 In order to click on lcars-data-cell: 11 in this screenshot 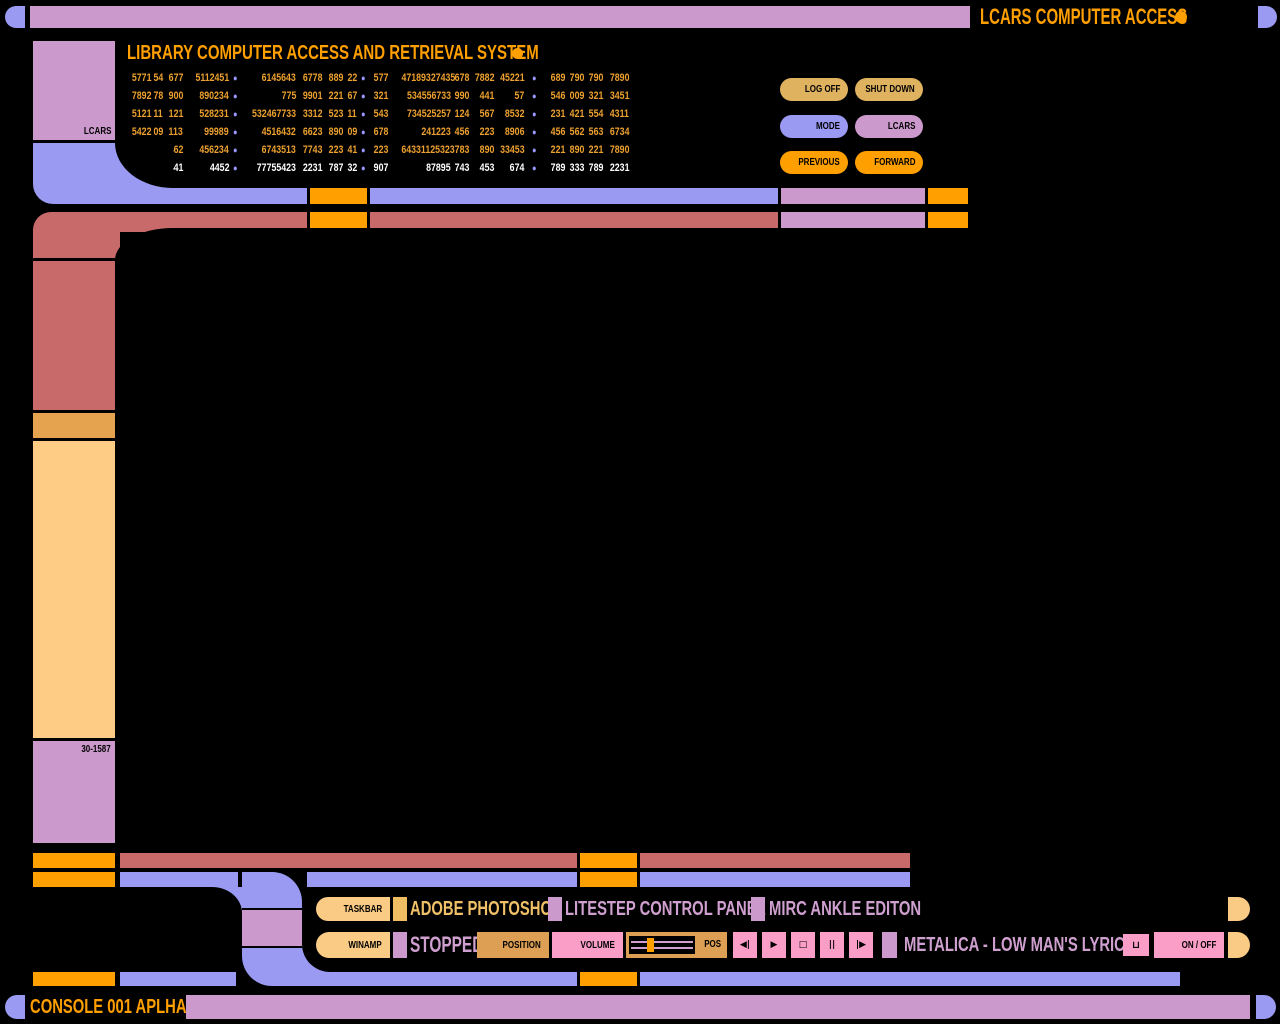, I will do `click(352, 114)`.